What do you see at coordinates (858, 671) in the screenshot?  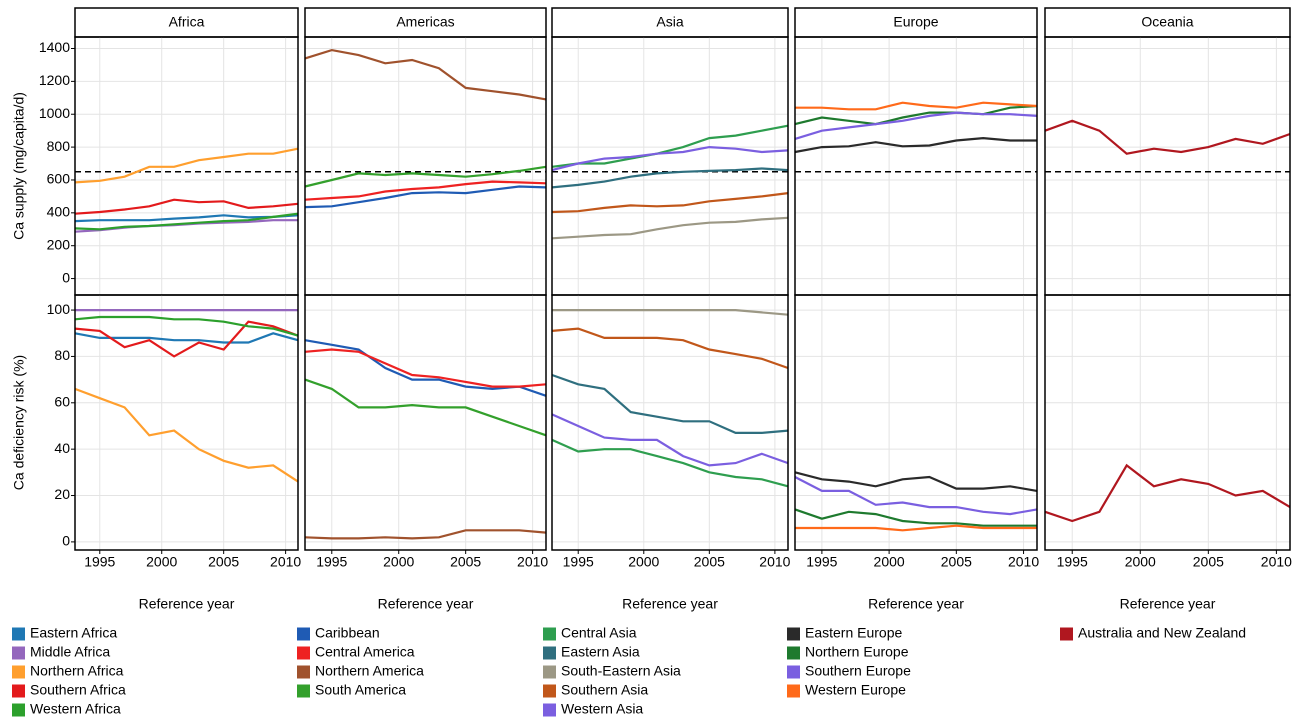 I see `legend-label: Southern Europe` at bounding box center [858, 671].